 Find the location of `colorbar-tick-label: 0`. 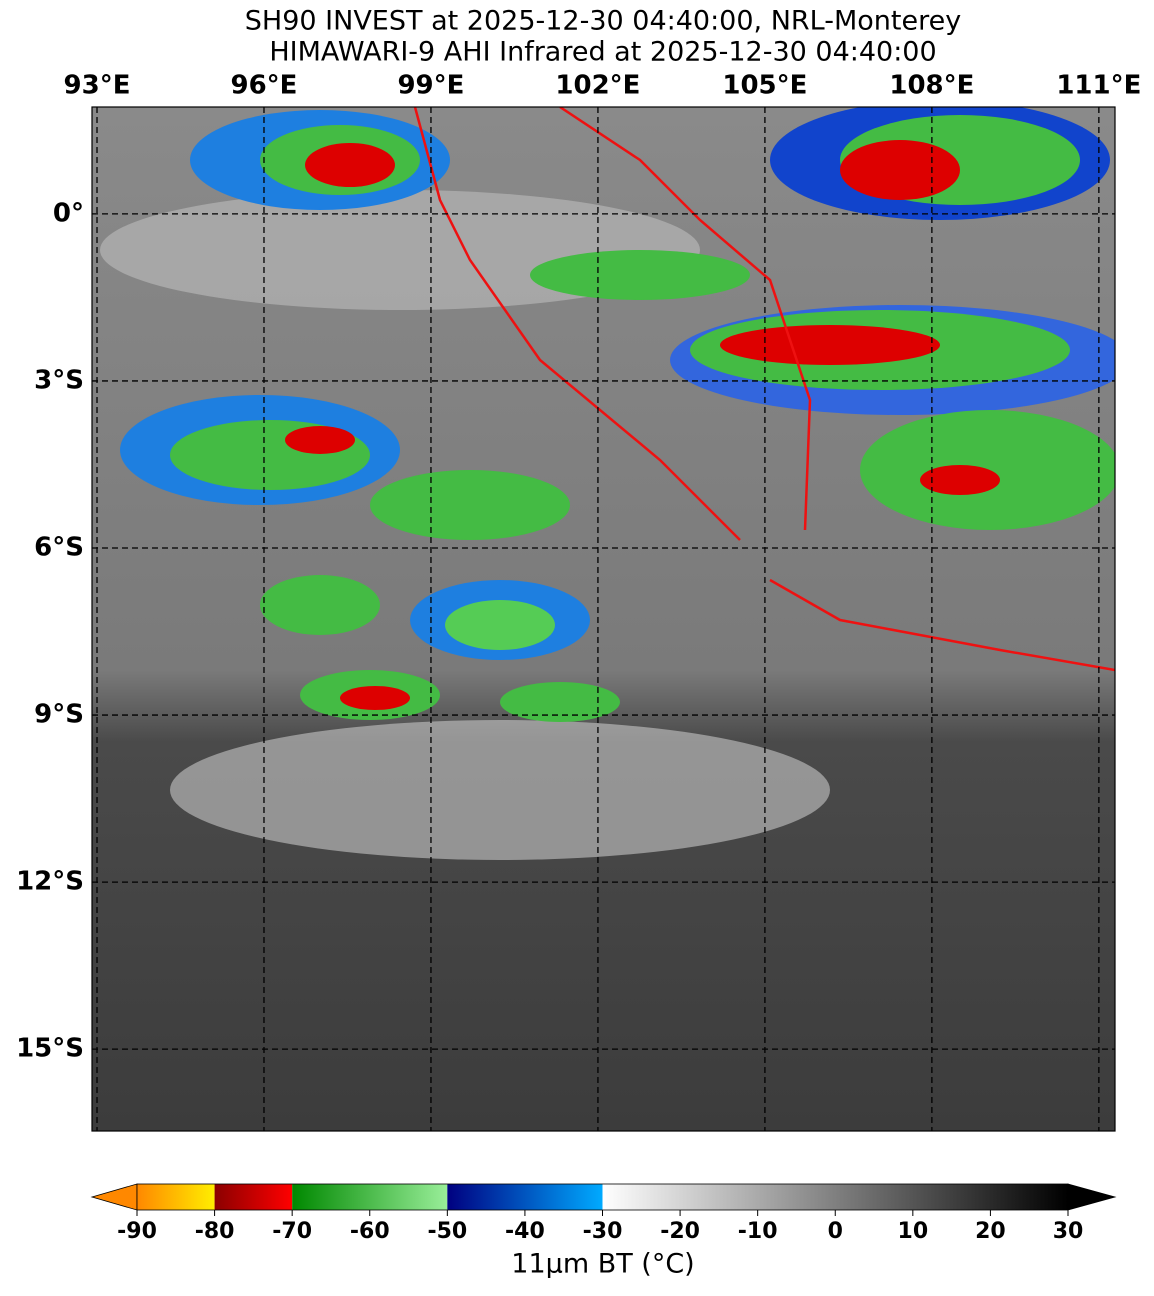

colorbar-tick-label: 0 is located at coordinates (835, 1231).